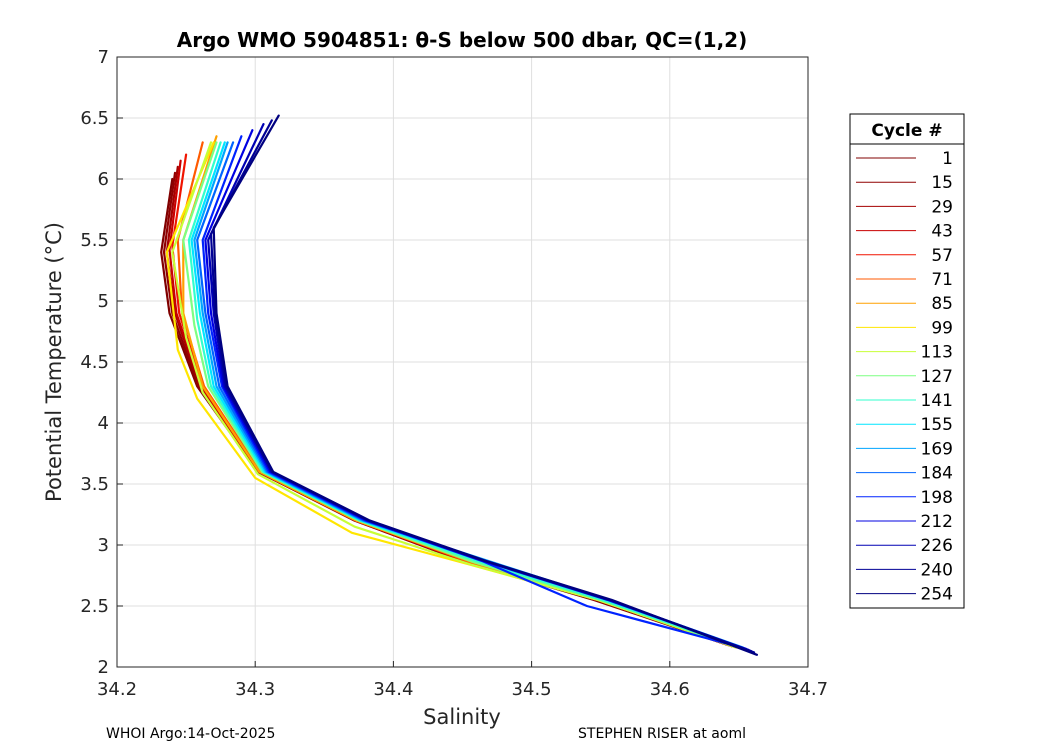  Describe the element at coordinates (103, 57) in the screenshot. I see `y-tick-label: 7` at that location.